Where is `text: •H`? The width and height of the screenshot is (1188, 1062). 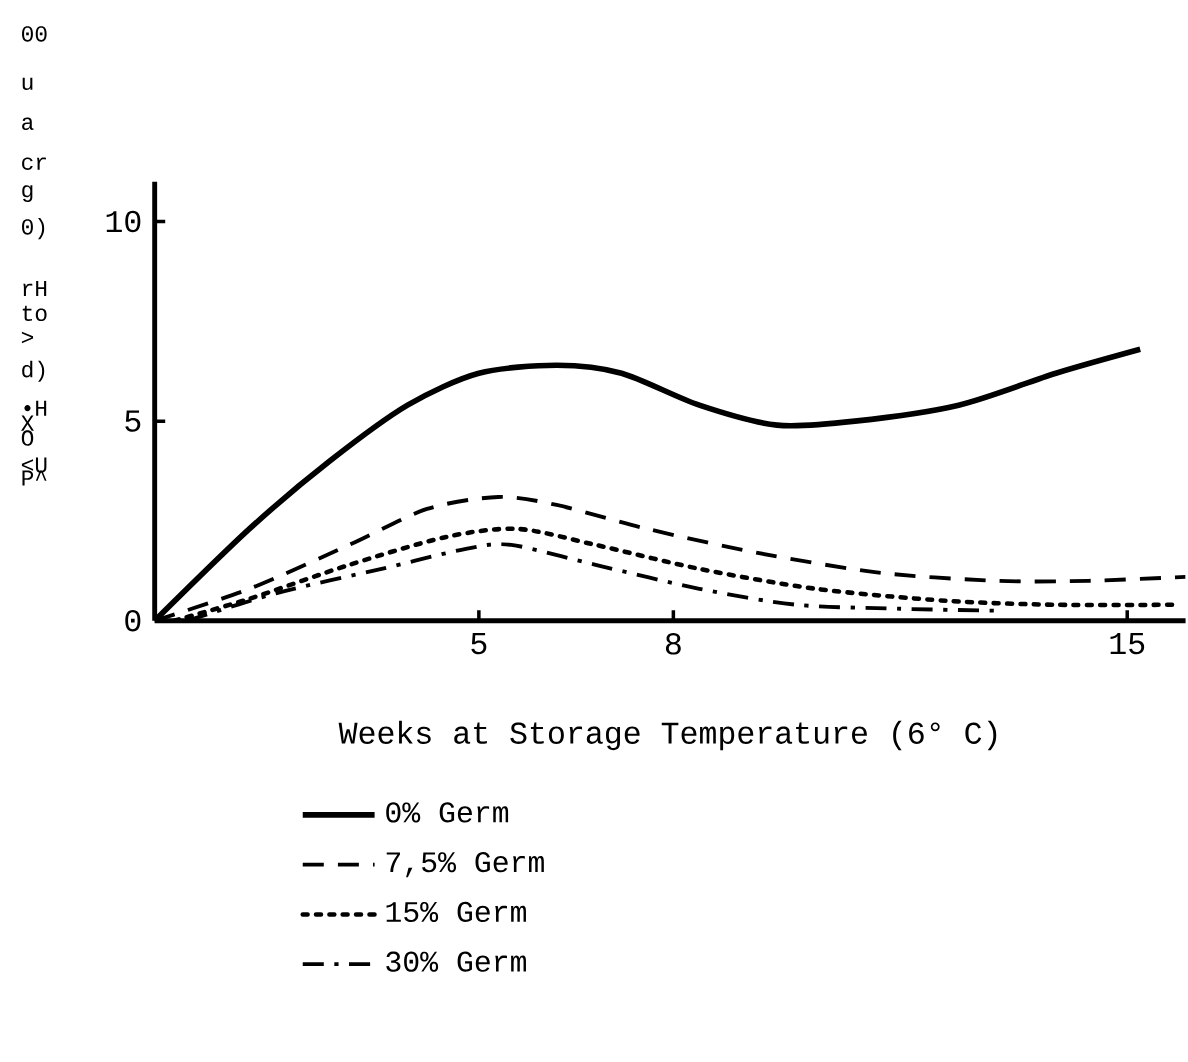 text: •H is located at coordinates (35, 408).